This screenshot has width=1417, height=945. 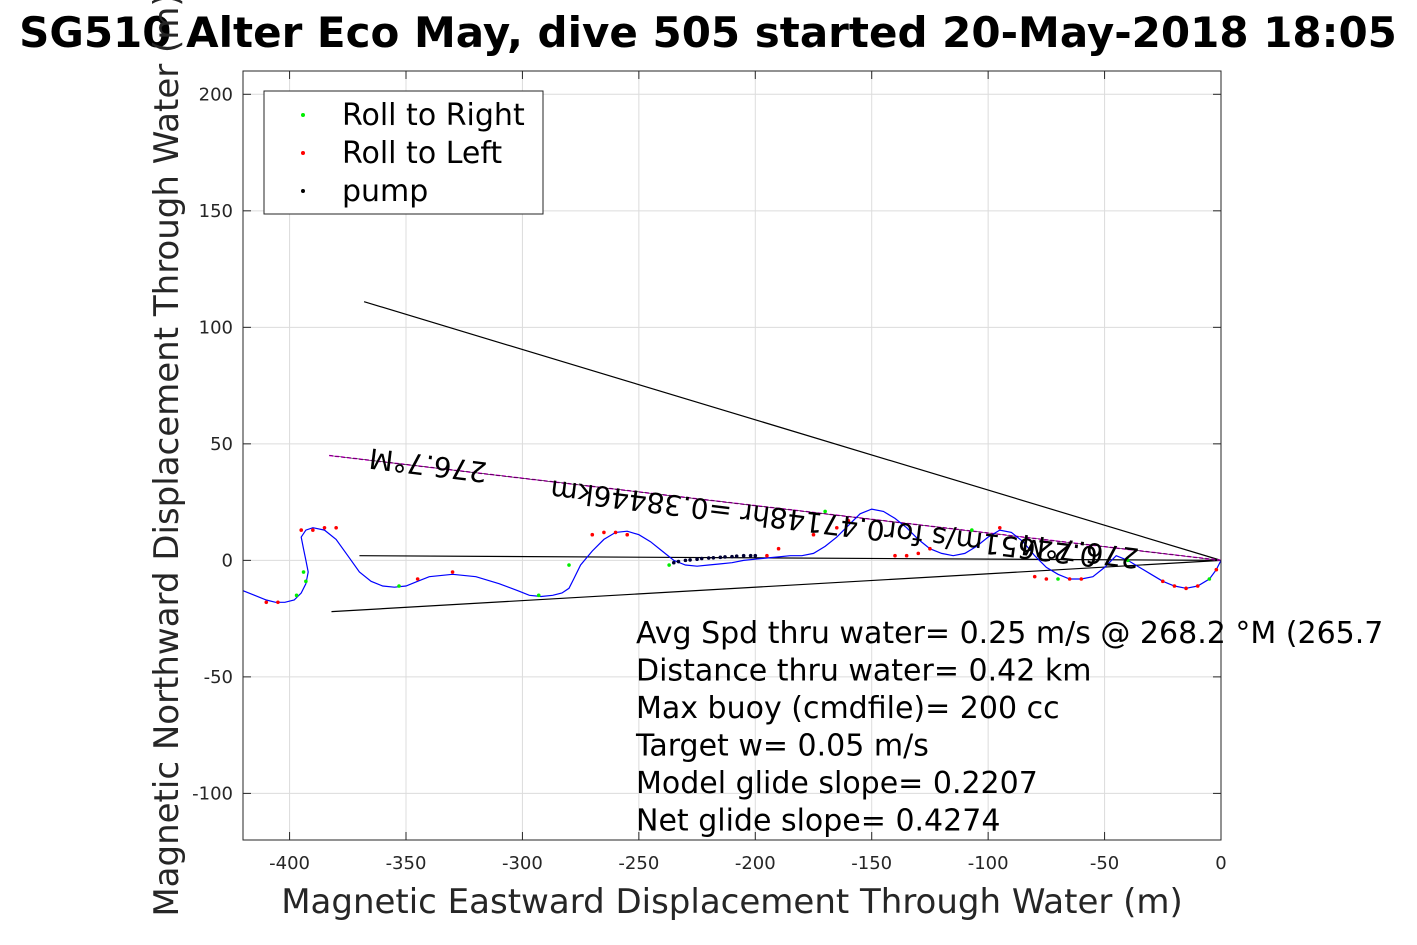 I want to click on x-tick-label: -350, so click(x=406, y=863).